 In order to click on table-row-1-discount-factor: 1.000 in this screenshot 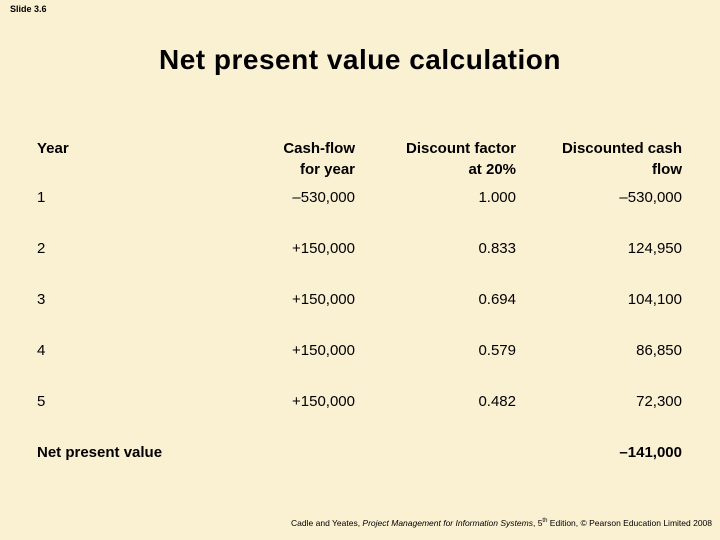, I will do `click(497, 197)`.